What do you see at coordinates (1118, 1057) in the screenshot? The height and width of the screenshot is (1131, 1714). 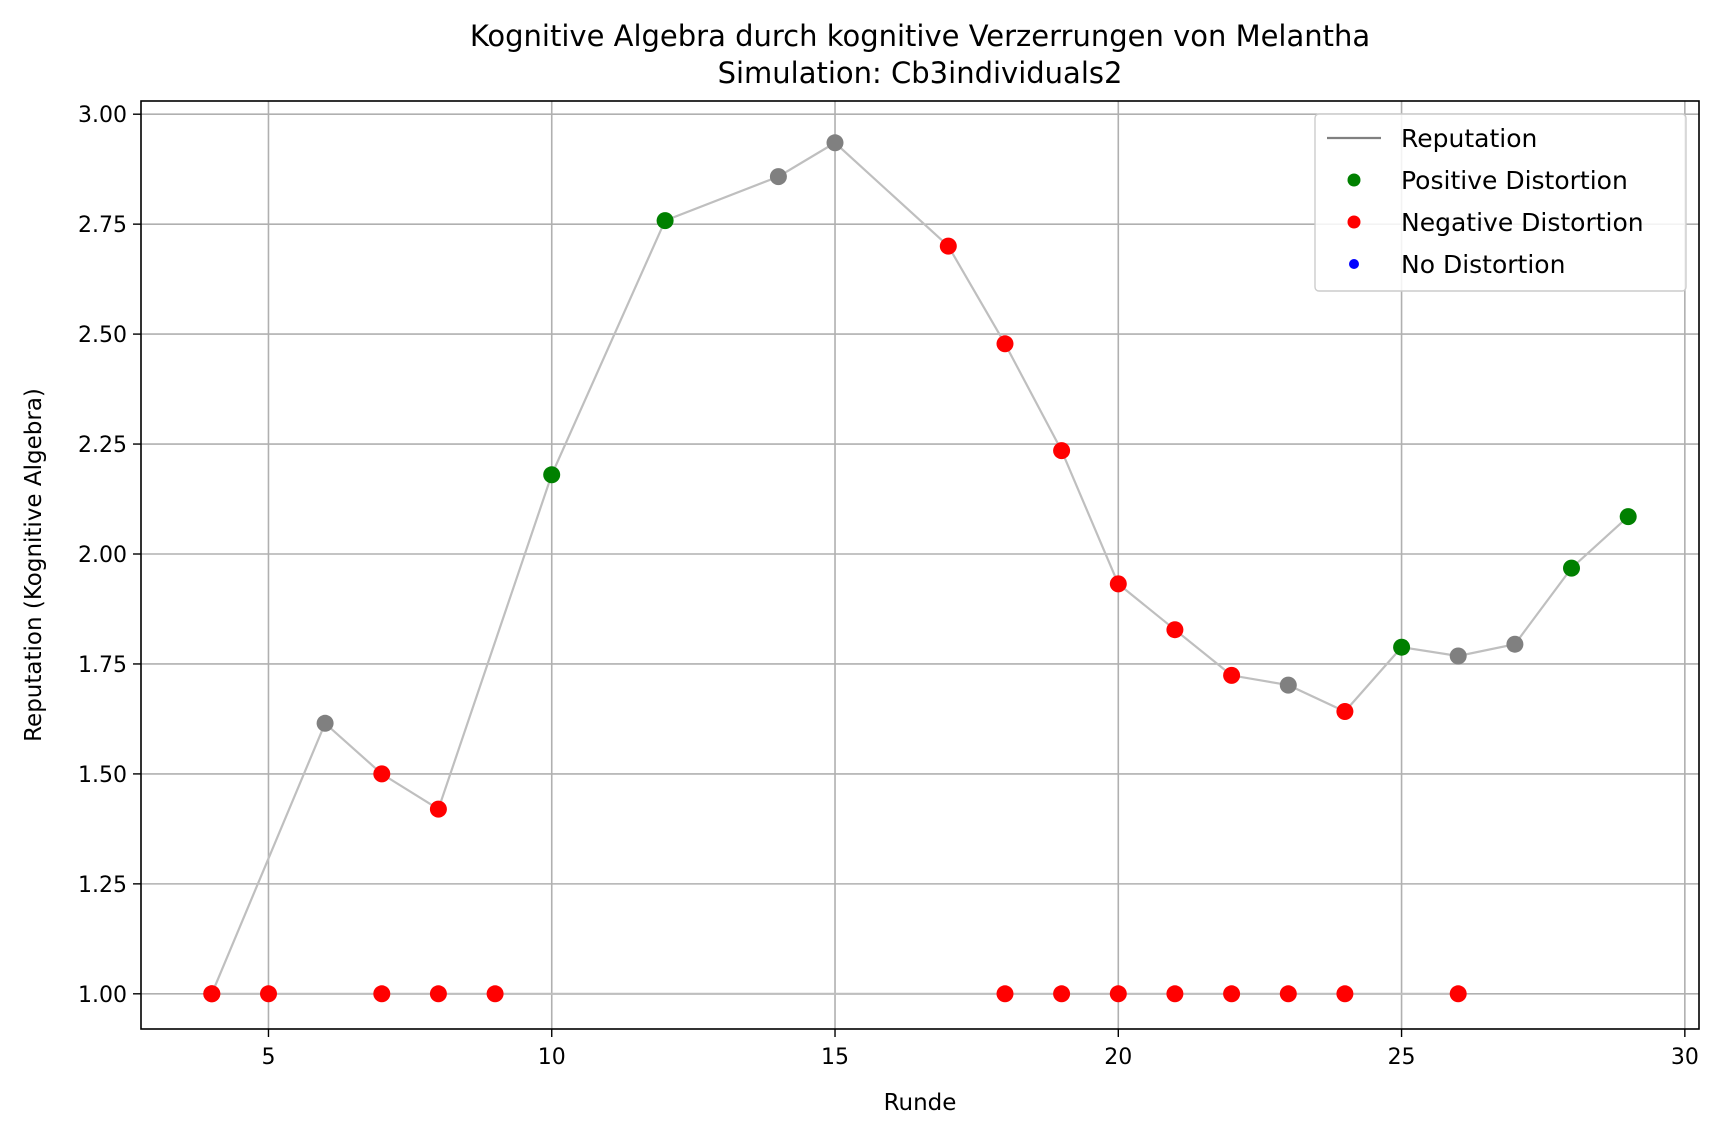 I see `x-tick-label: 20` at bounding box center [1118, 1057].